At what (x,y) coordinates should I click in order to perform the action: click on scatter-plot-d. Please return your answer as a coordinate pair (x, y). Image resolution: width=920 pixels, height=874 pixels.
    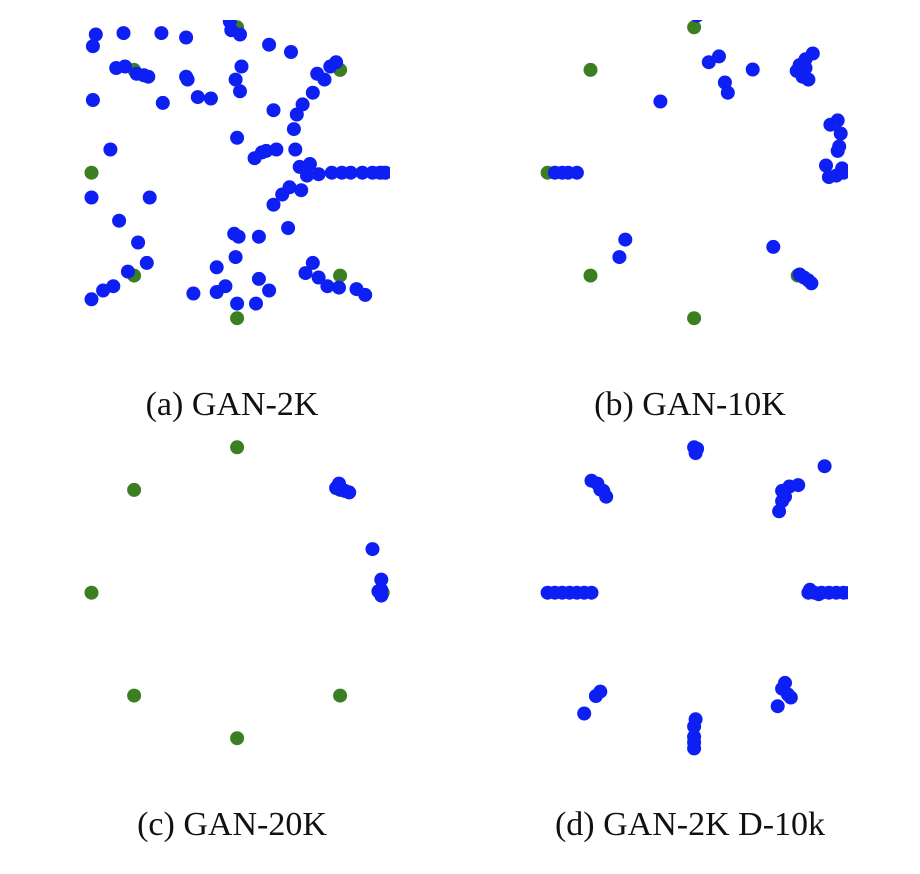
    Looking at the image, I should click on (694, 598).